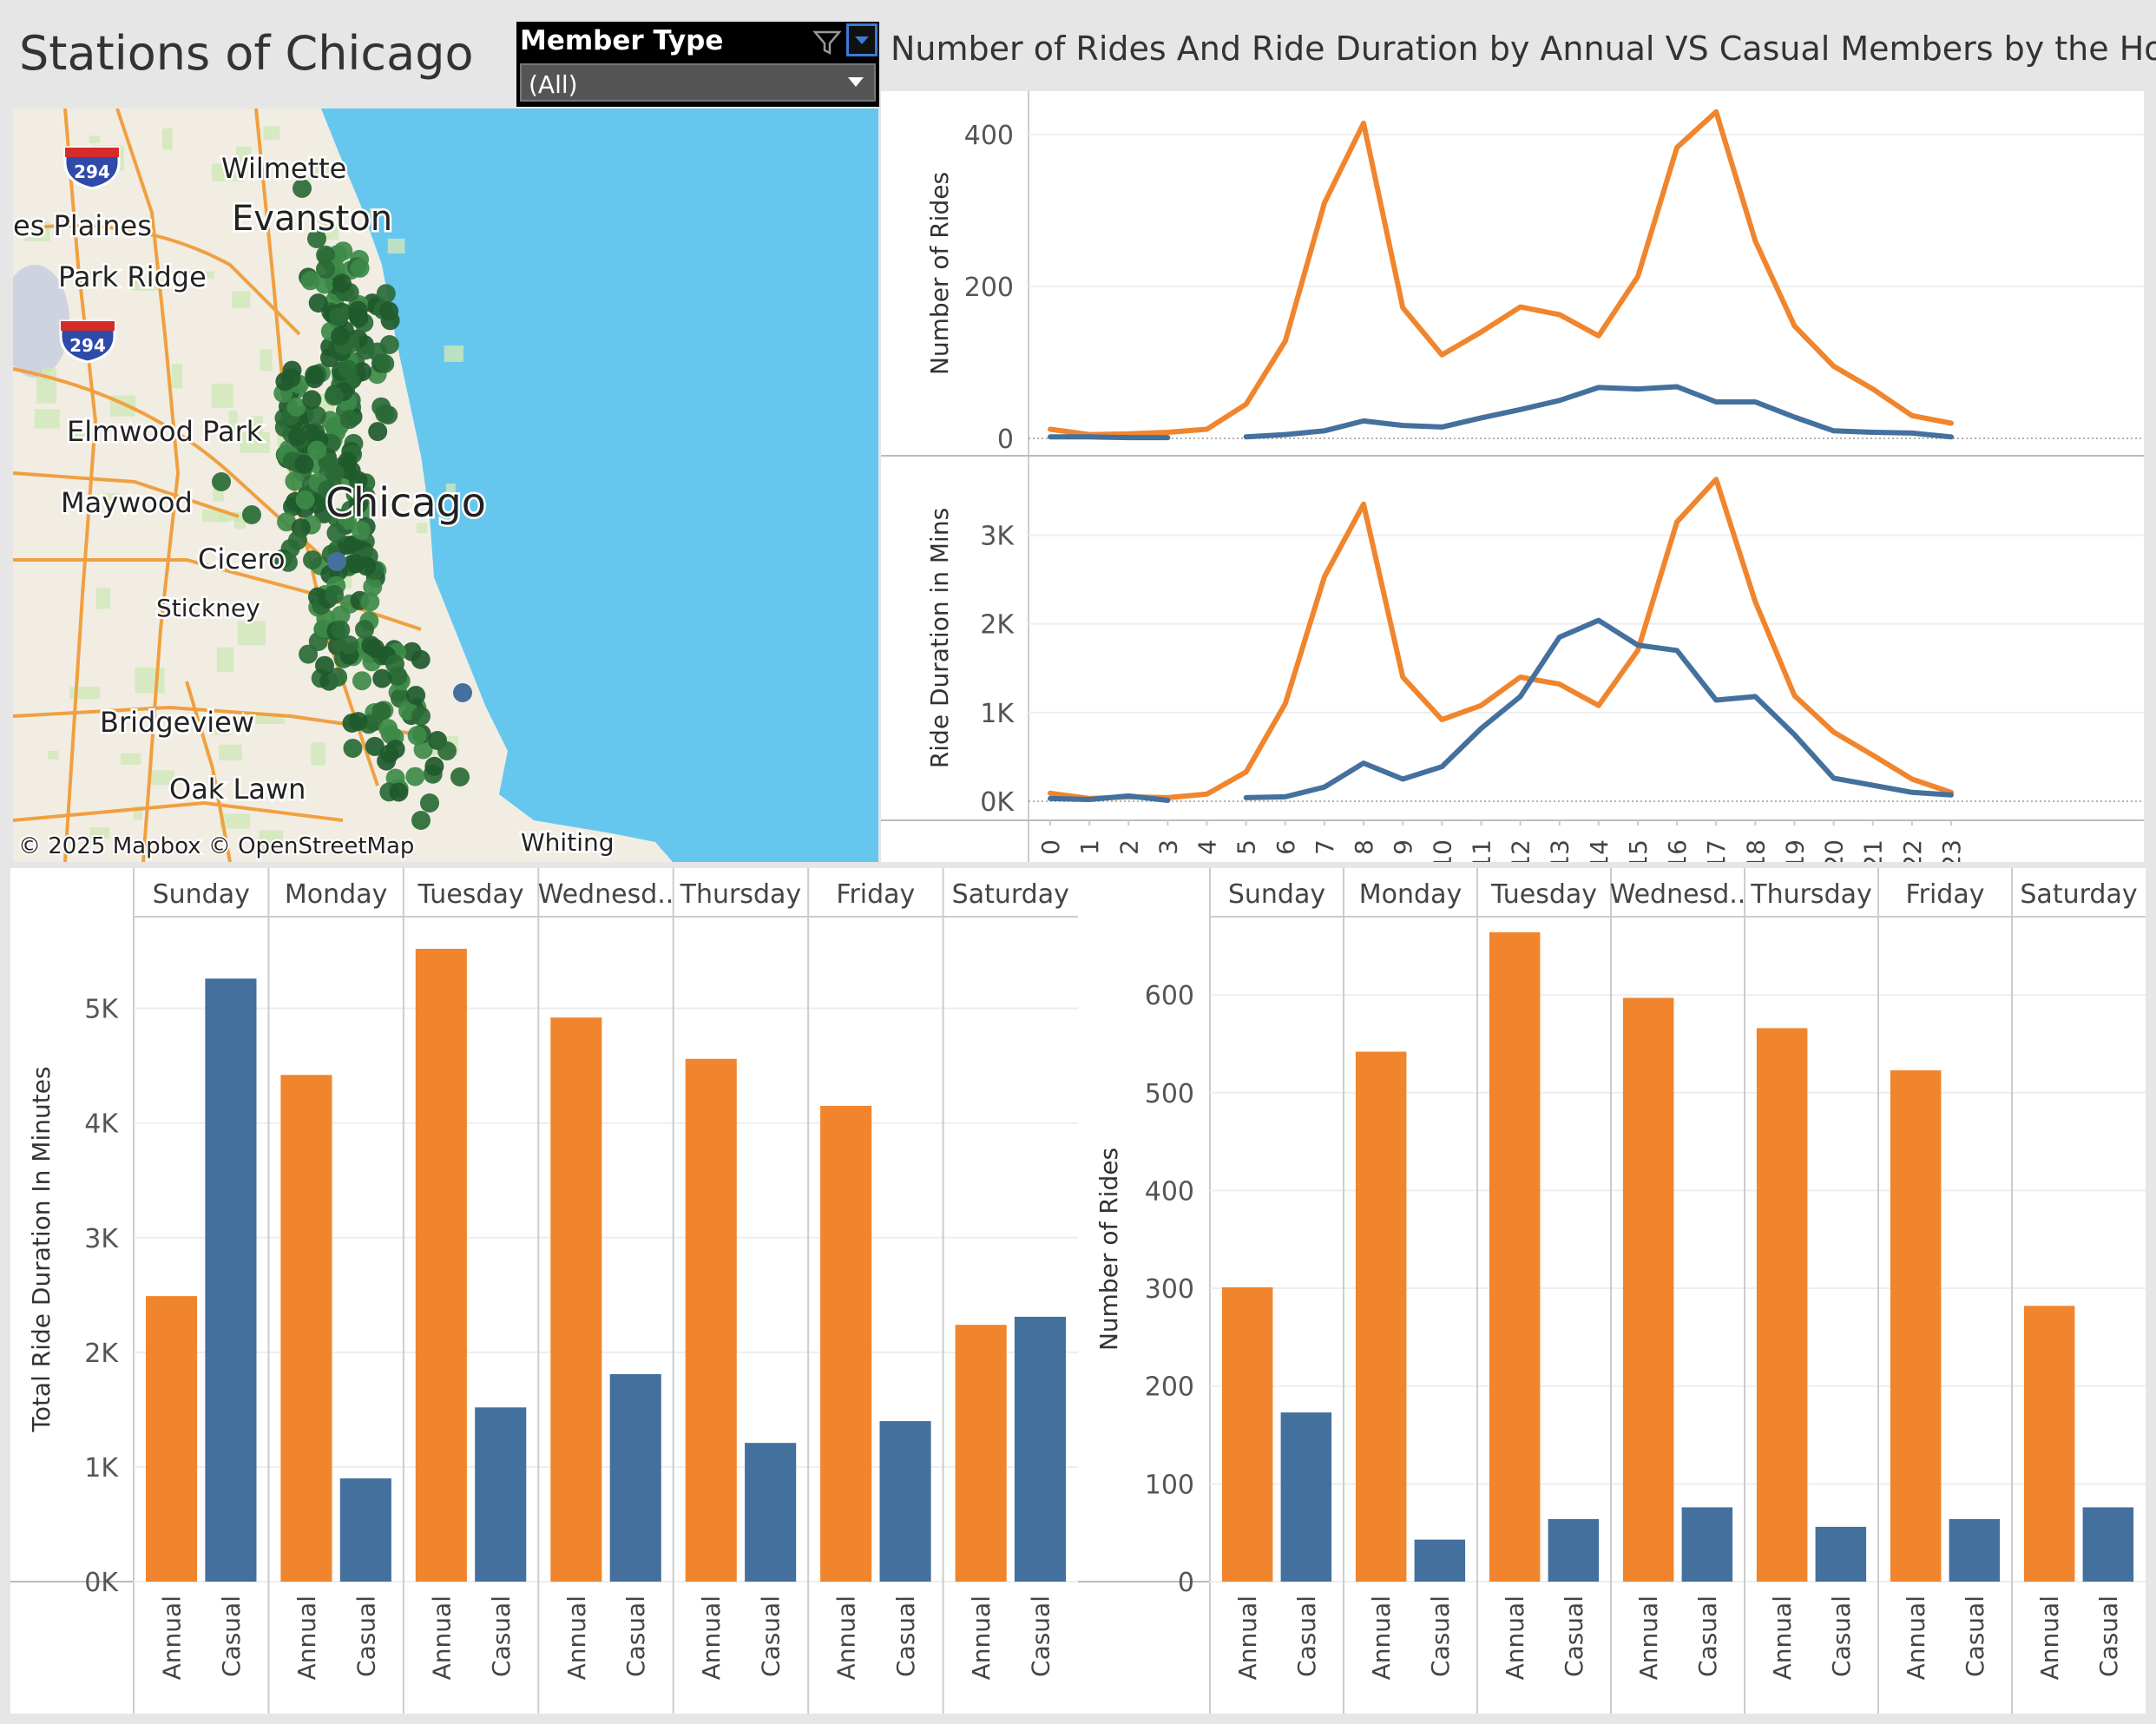 The height and width of the screenshot is (1724, 2156). Describe the element at coordinates (342, 505) in the screenshot. I see `station-points` at that location.